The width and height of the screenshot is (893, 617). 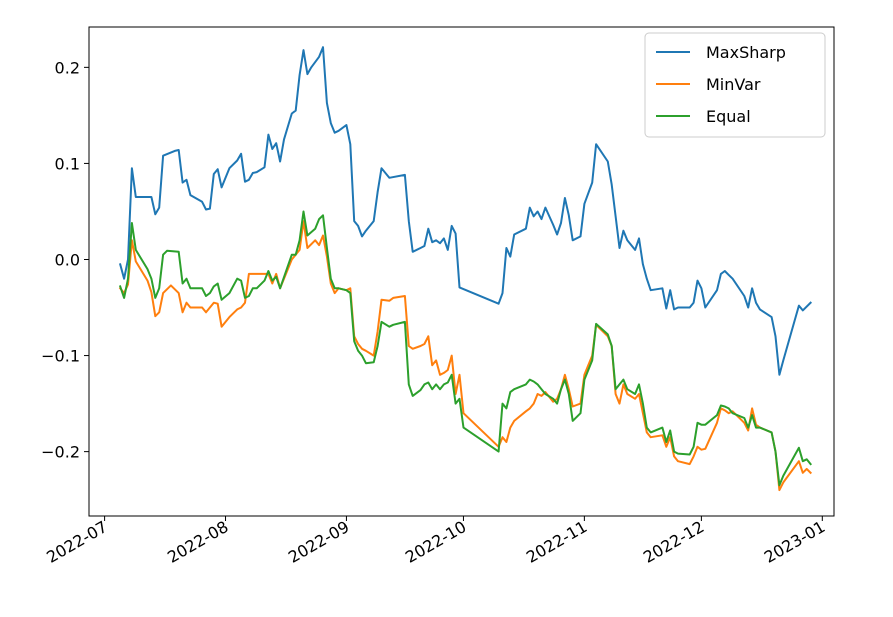 I want to click on legend-frame, so click(x=735, y=85).